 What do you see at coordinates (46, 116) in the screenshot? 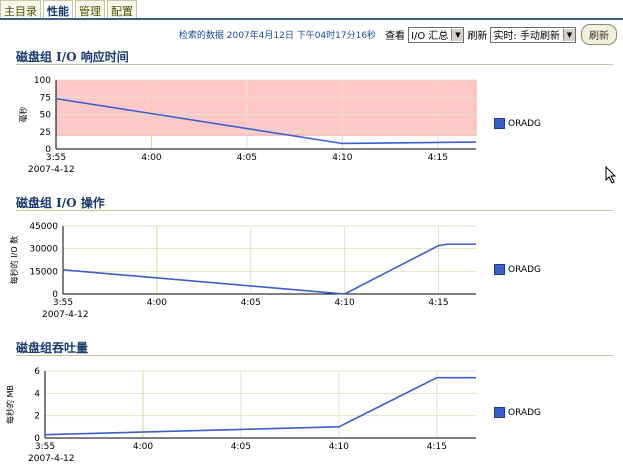
I see `y-tick-label: 50` at bounding box center [46, 116].